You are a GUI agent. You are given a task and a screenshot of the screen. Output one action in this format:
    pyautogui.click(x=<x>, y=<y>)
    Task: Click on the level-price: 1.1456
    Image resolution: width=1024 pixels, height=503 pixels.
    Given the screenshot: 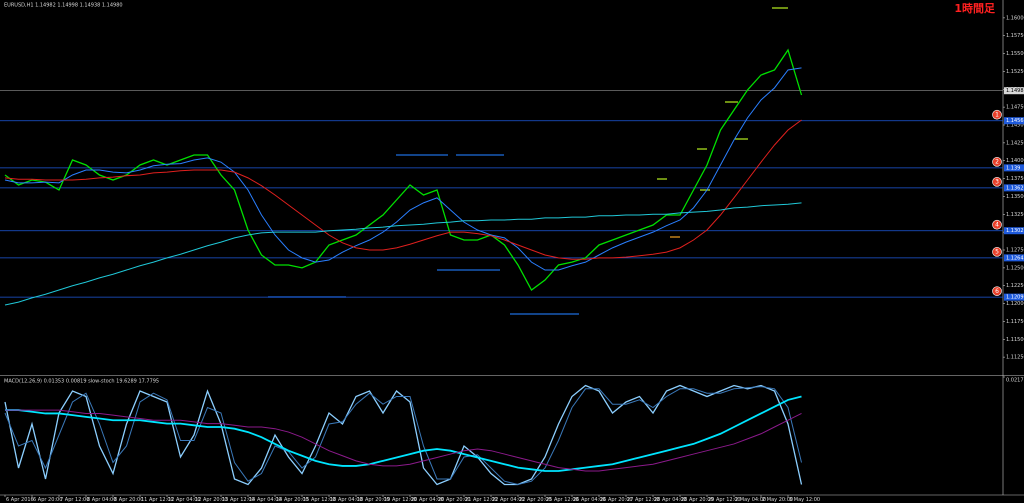 What is the action you would take?
    pyautogui.click(x=1015, y=121)
    